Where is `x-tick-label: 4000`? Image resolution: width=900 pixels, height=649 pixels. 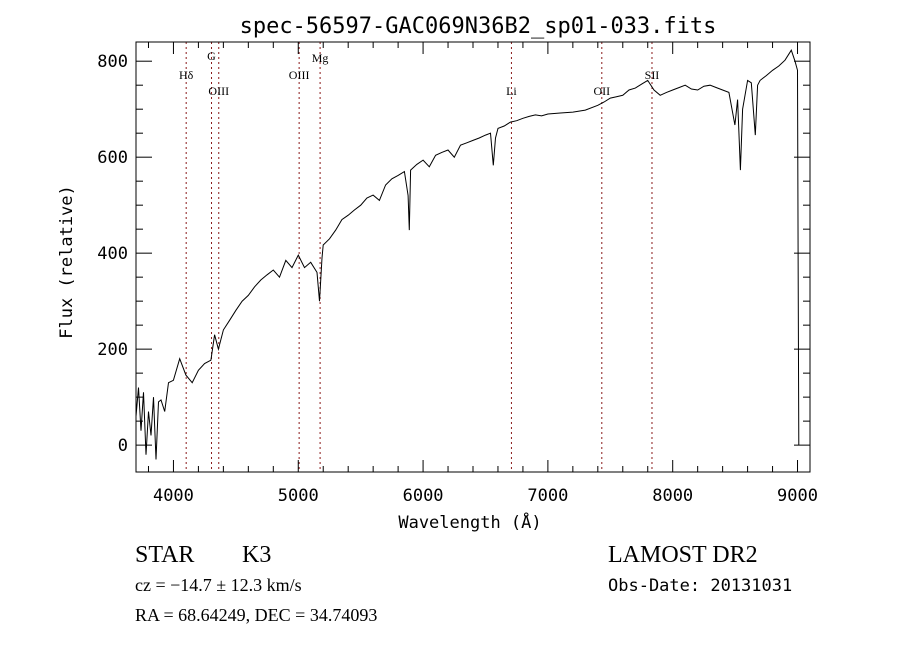 x-tick-label: 4000 is located at coordinates (173, 496).